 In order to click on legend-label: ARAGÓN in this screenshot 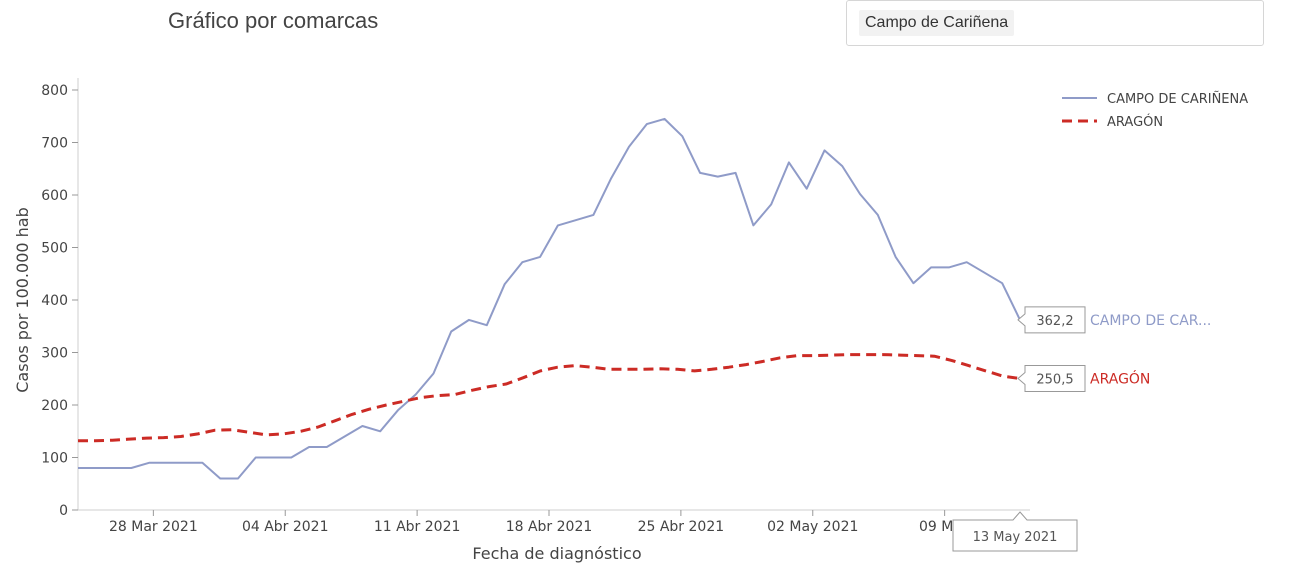, I will do `click(1135, 122)`.